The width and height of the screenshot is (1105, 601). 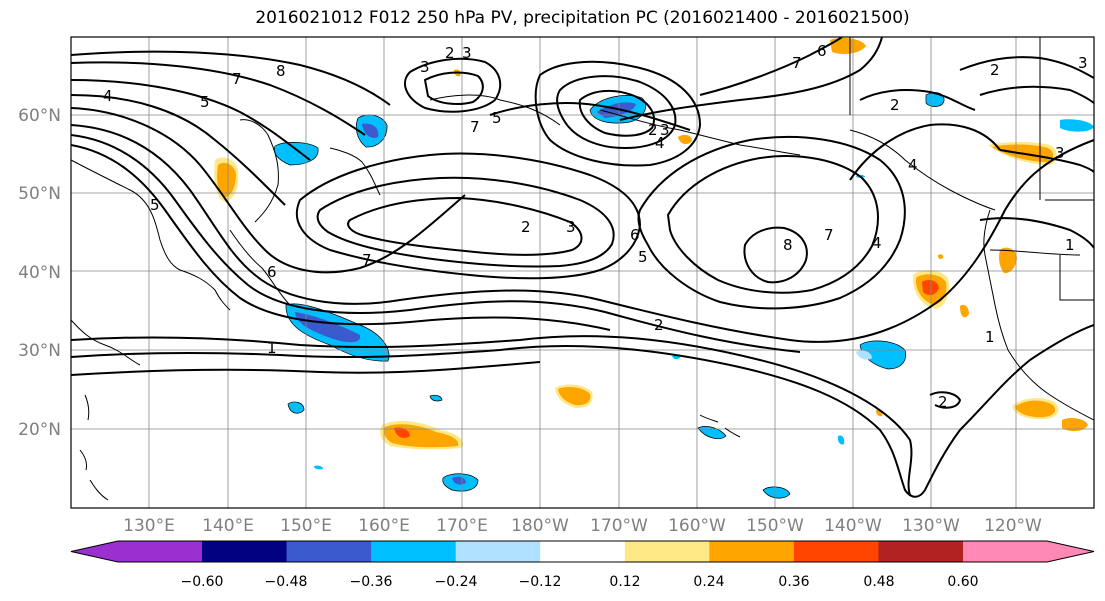 What do you see at coordinates (228, 526) in the screenshot?
I see `lon-label: 140°E` at bounding box center [228, 526].